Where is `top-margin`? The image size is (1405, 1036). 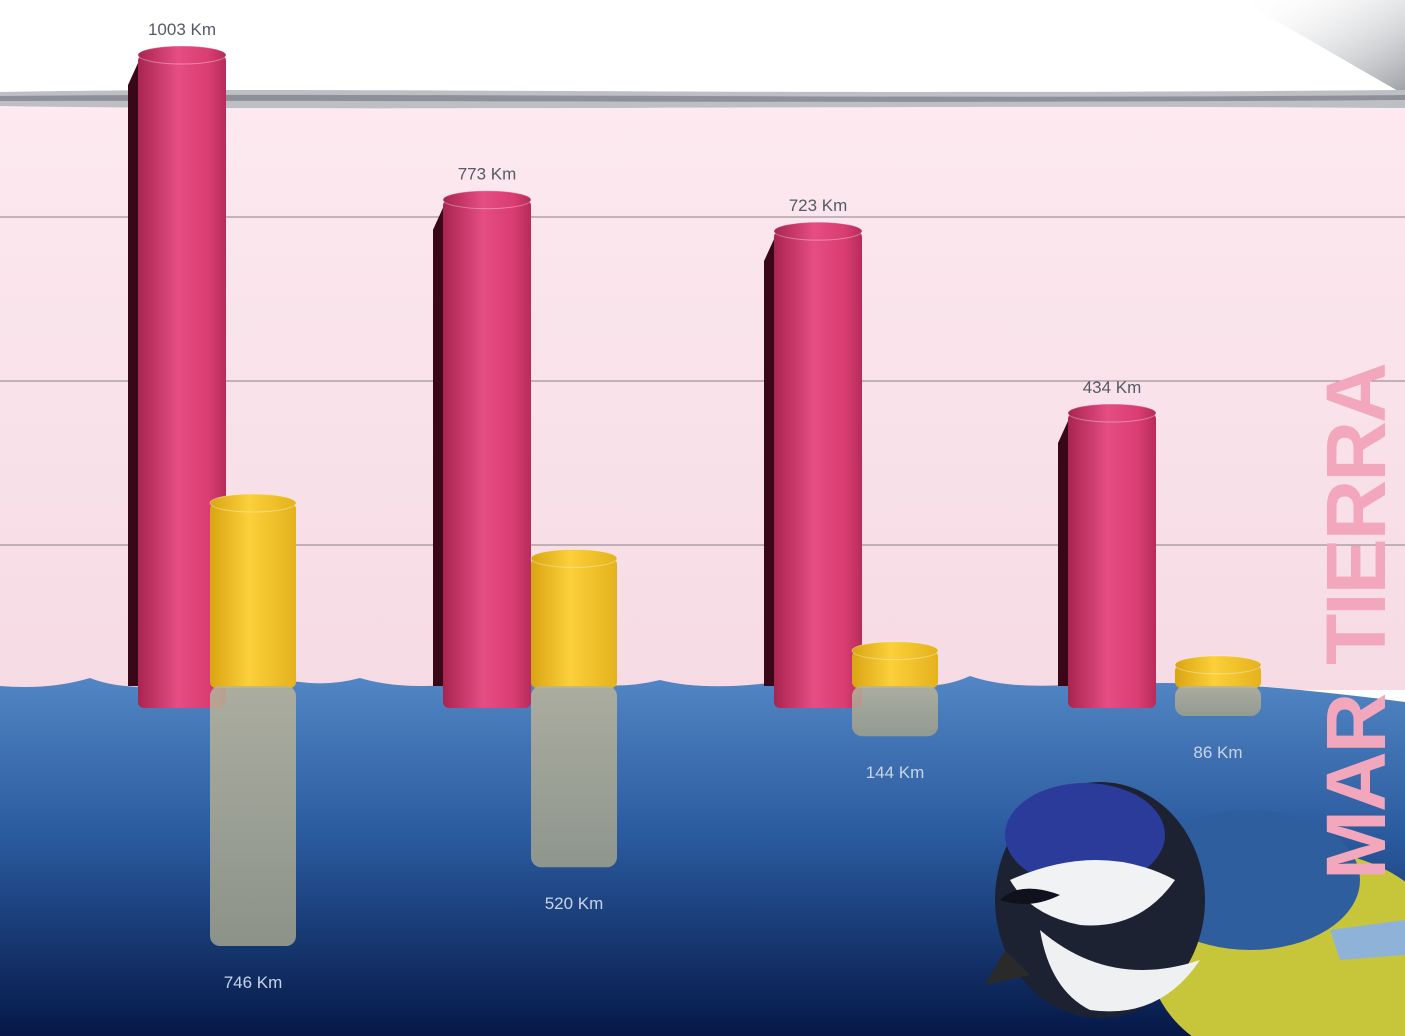
top-margin is located at coordinates (702, 47).